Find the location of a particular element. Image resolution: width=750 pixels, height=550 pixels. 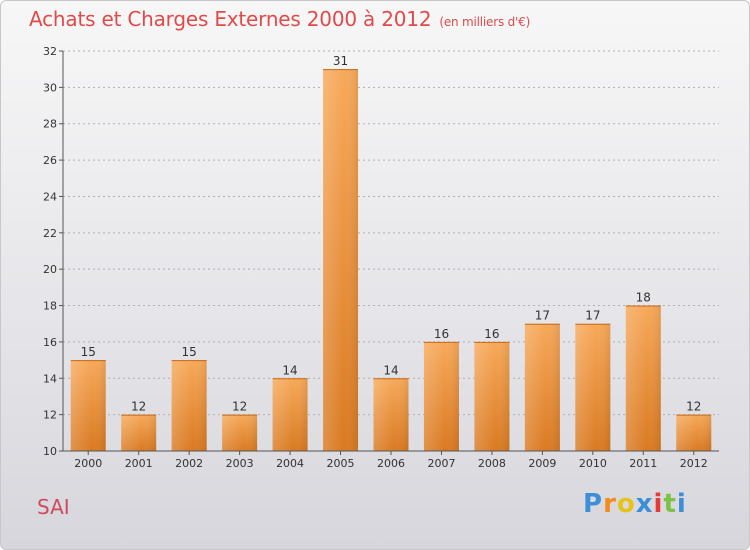

logo-letter: P is located at coordinates (593, 504).